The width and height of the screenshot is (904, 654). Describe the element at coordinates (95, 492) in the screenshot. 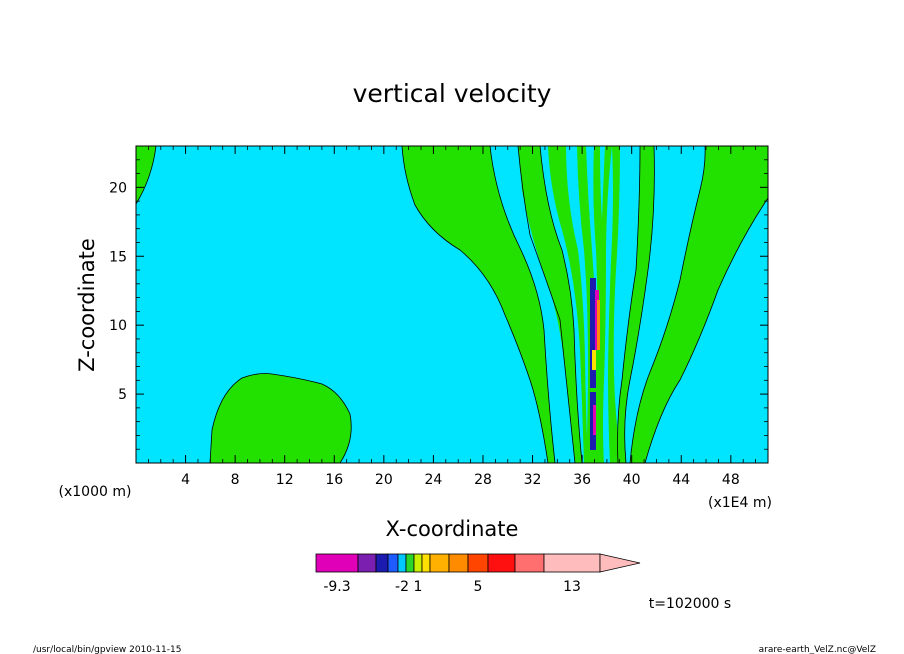

I see `y-axis-unit: (x1000 m)` at that location.